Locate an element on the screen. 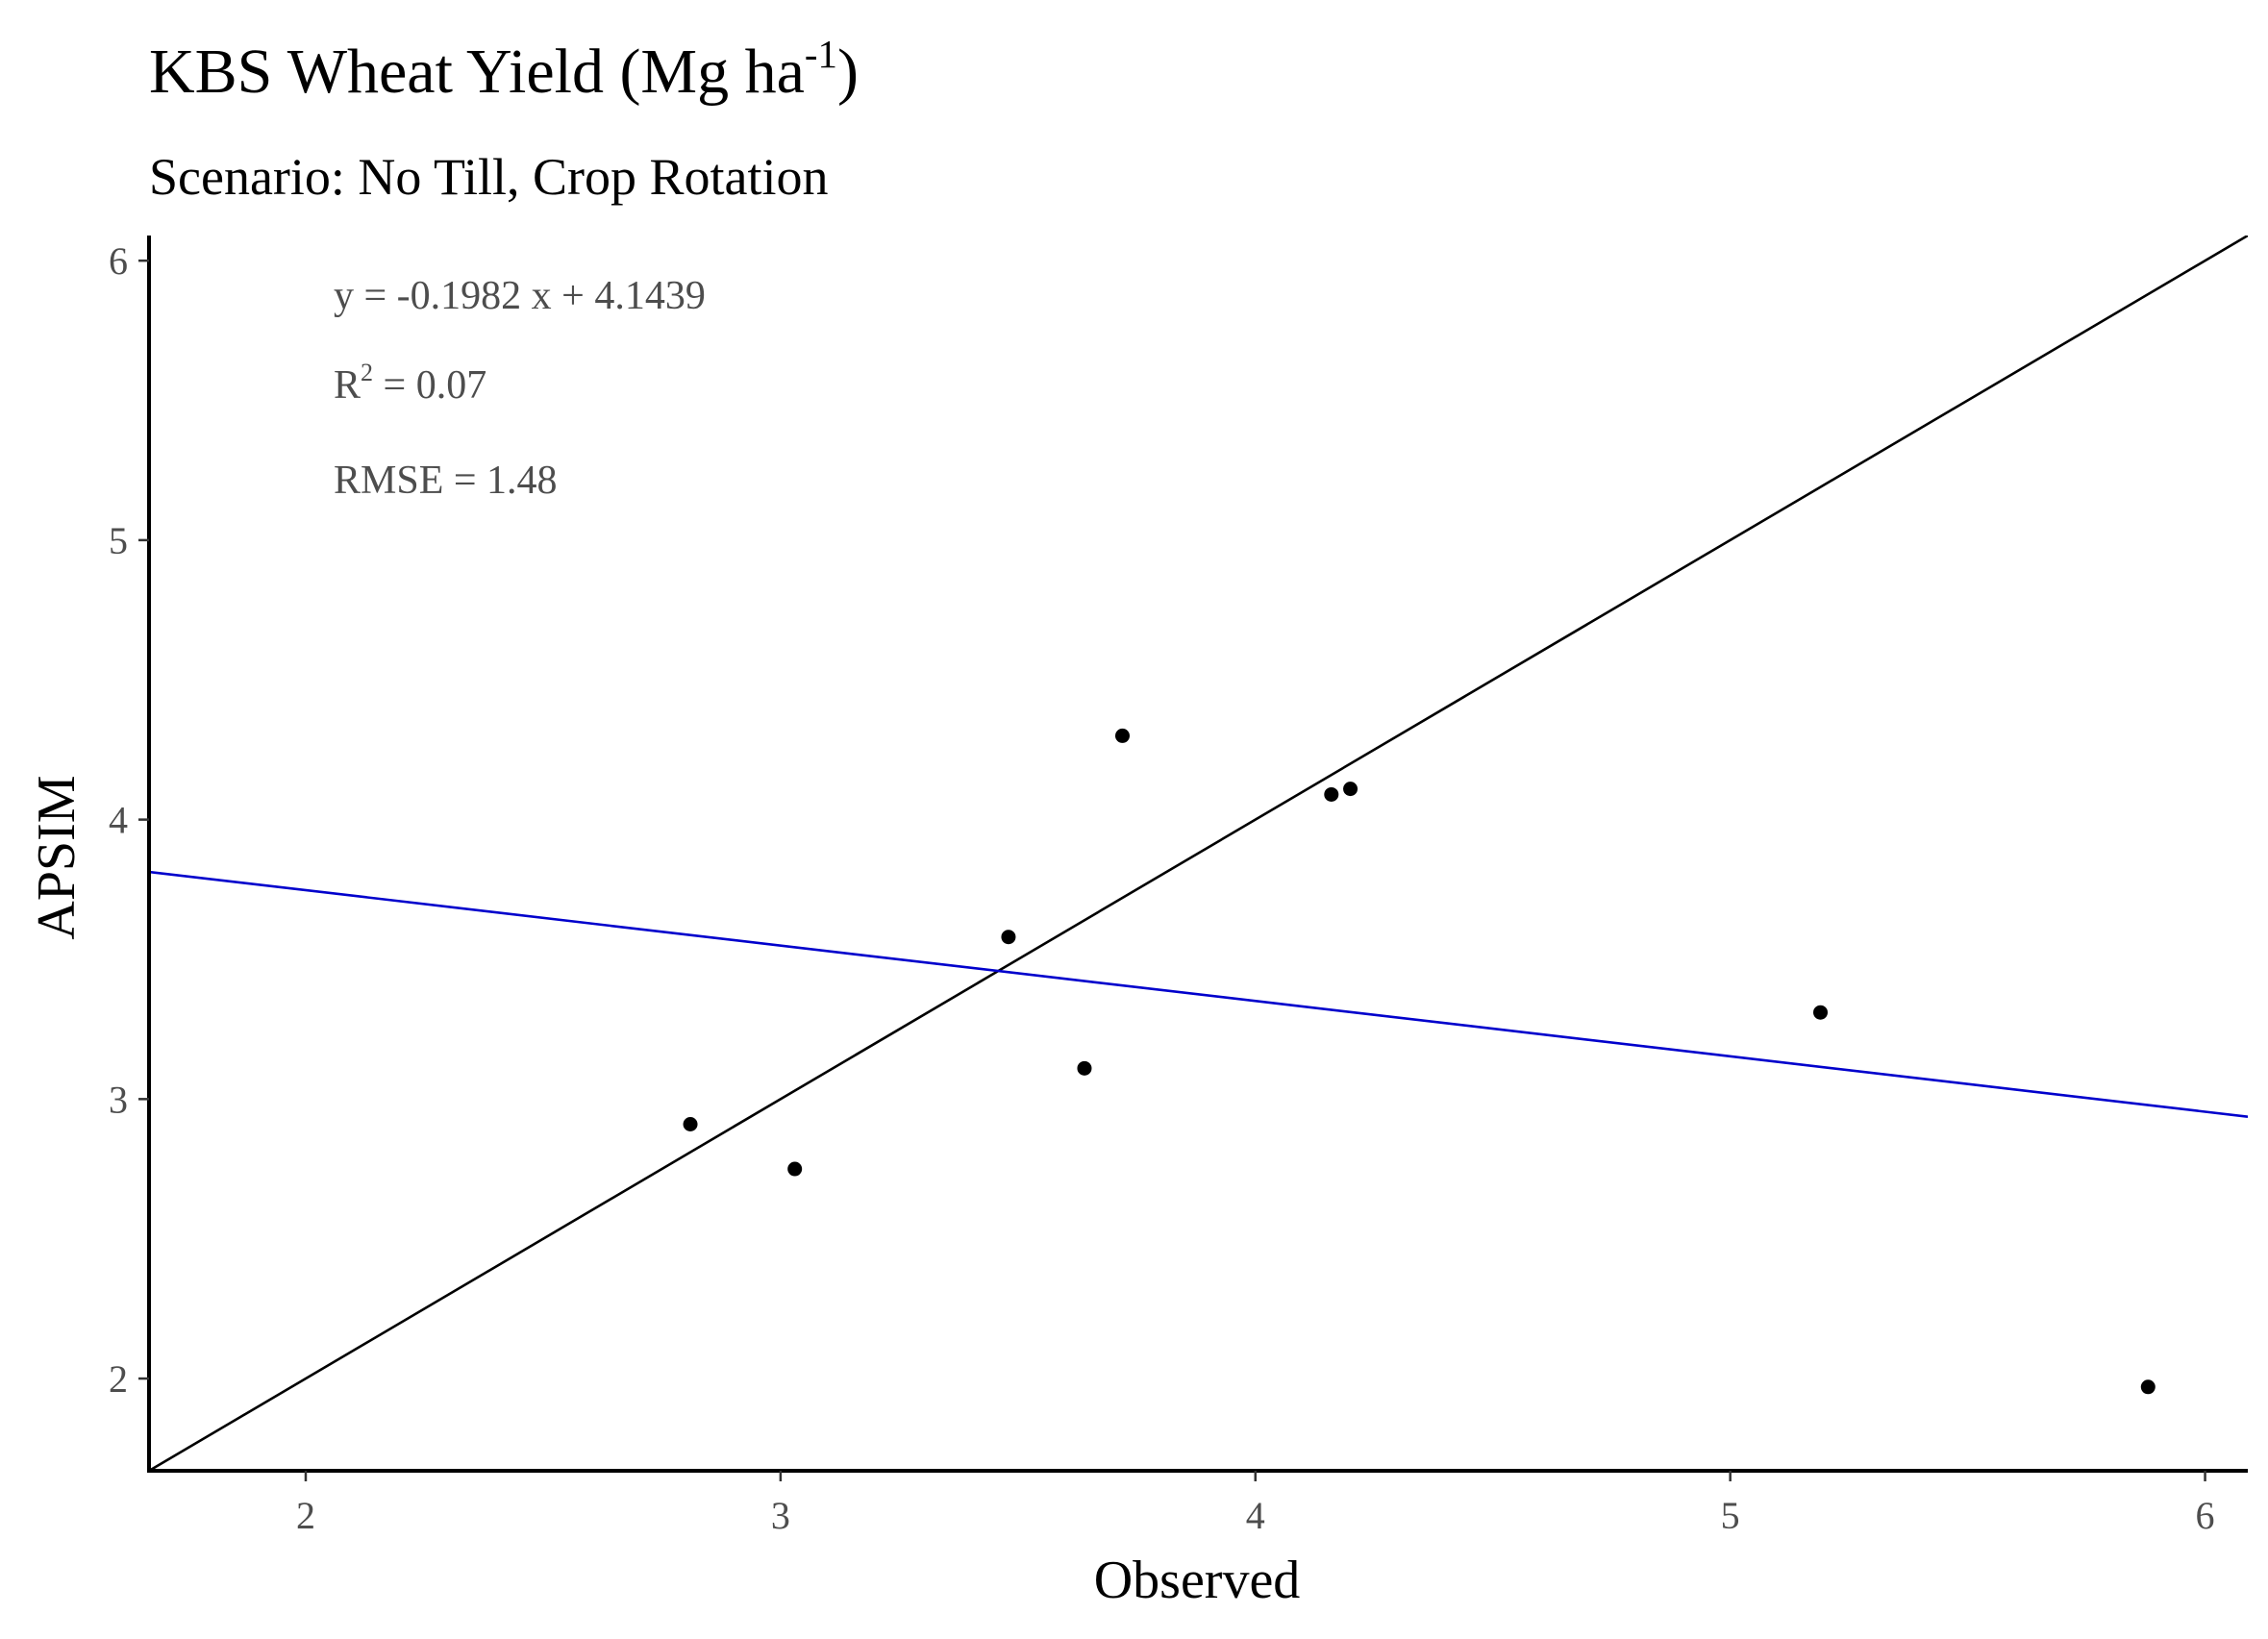 This screenshot has width=2268, height=1639. y-tick-label: 5 is located at coordinates (118, 540).